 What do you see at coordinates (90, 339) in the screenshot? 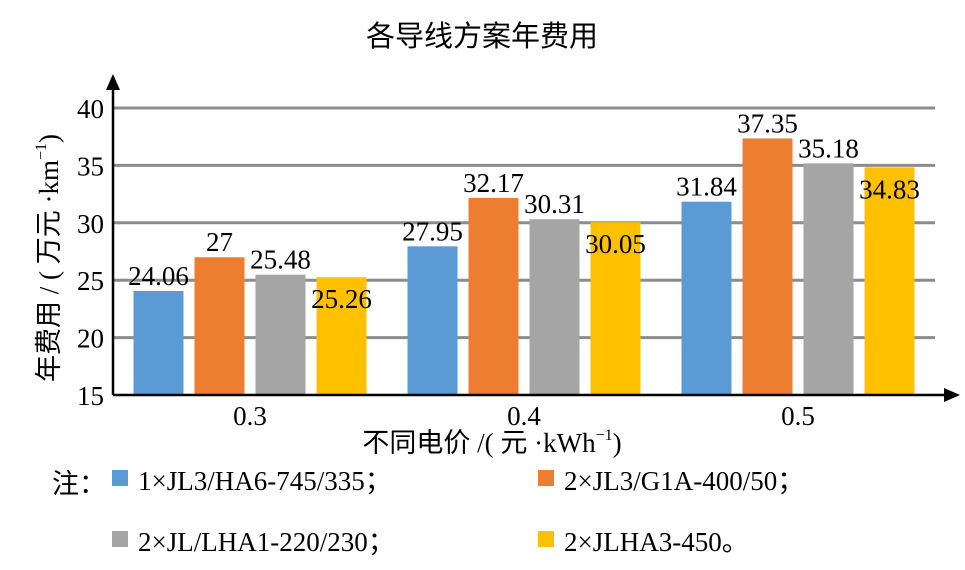
I see `y-tick-label: 20` at bounding box center [90, 339].